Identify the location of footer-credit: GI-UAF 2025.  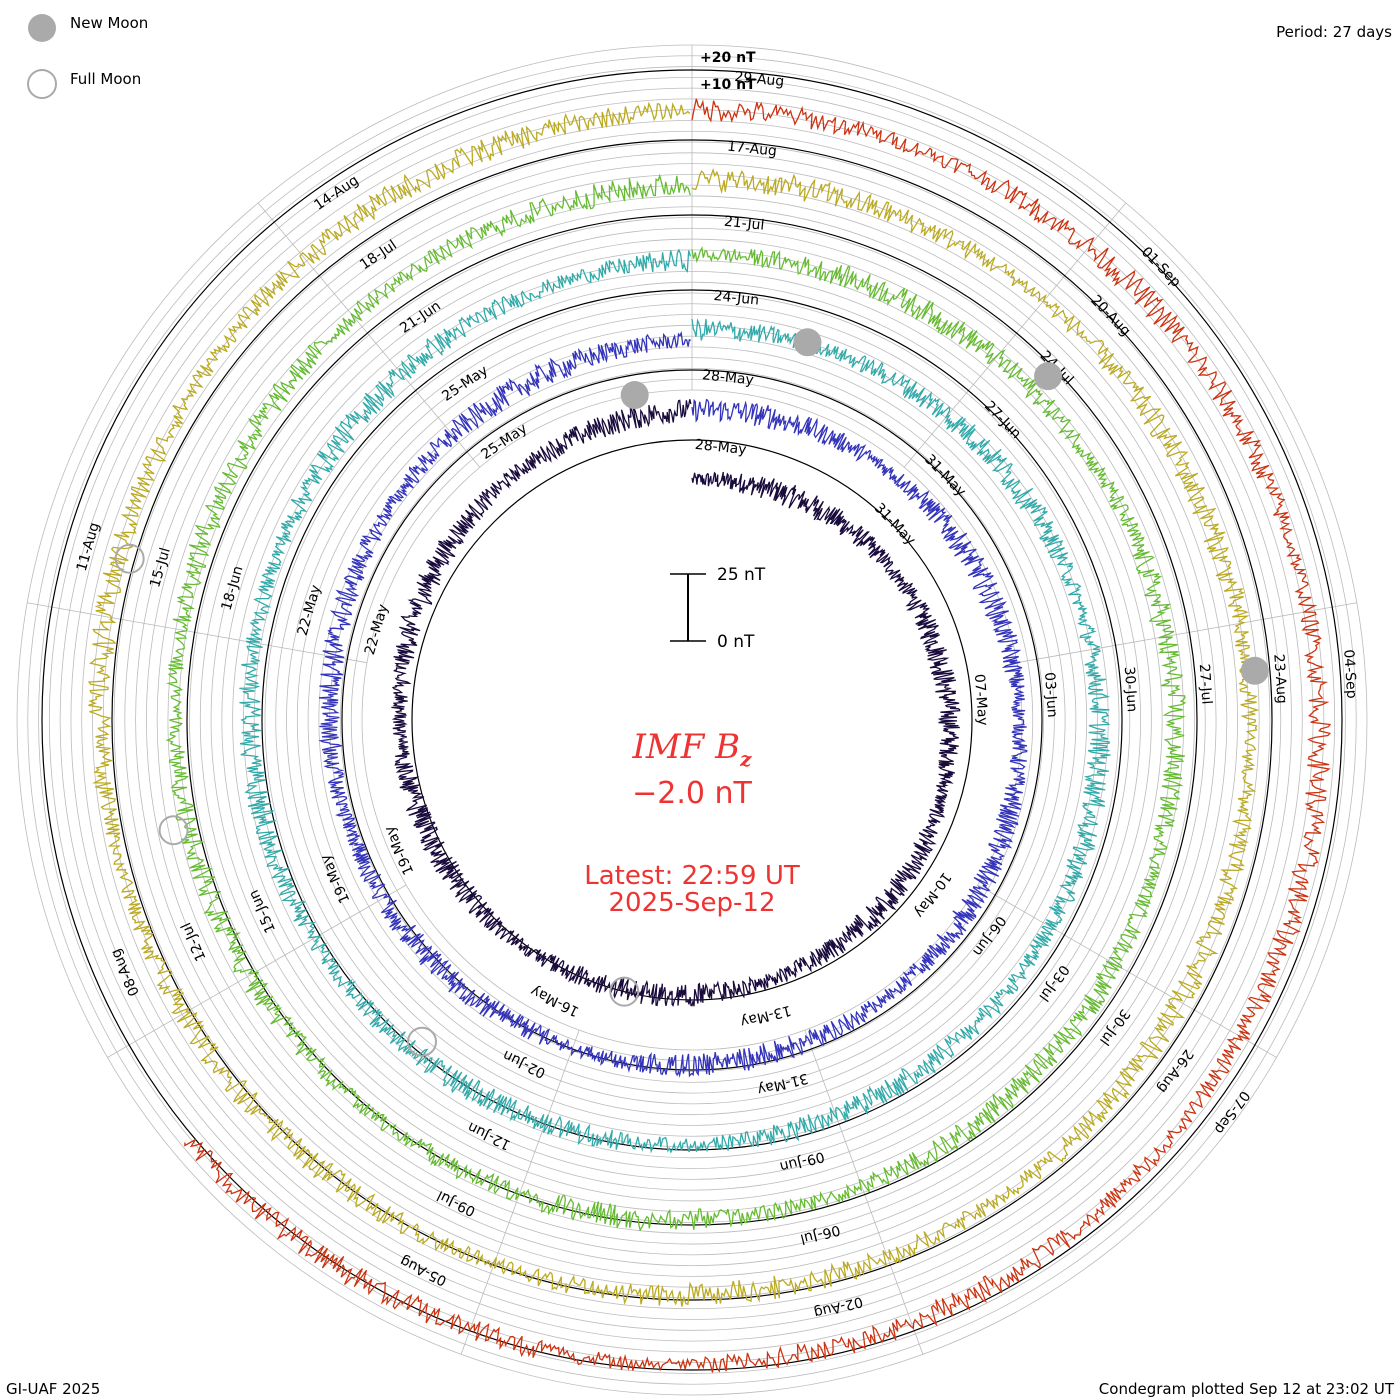
(53, 1389).